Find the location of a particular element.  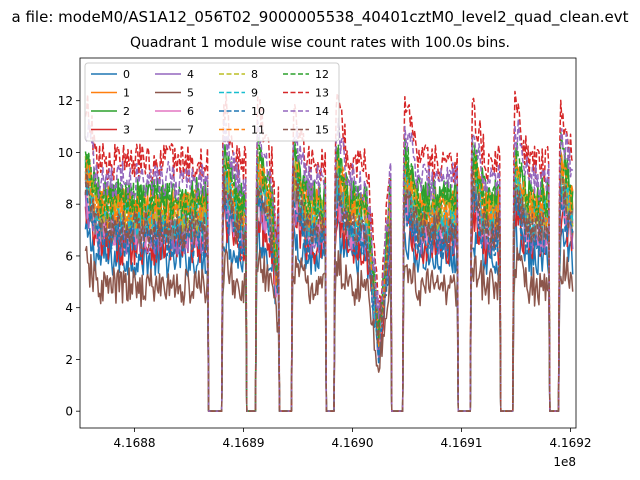

x-axis: 4.1688 4.1689 4.1690 4.1691 4.1692 is located at coordinates (353, 439).